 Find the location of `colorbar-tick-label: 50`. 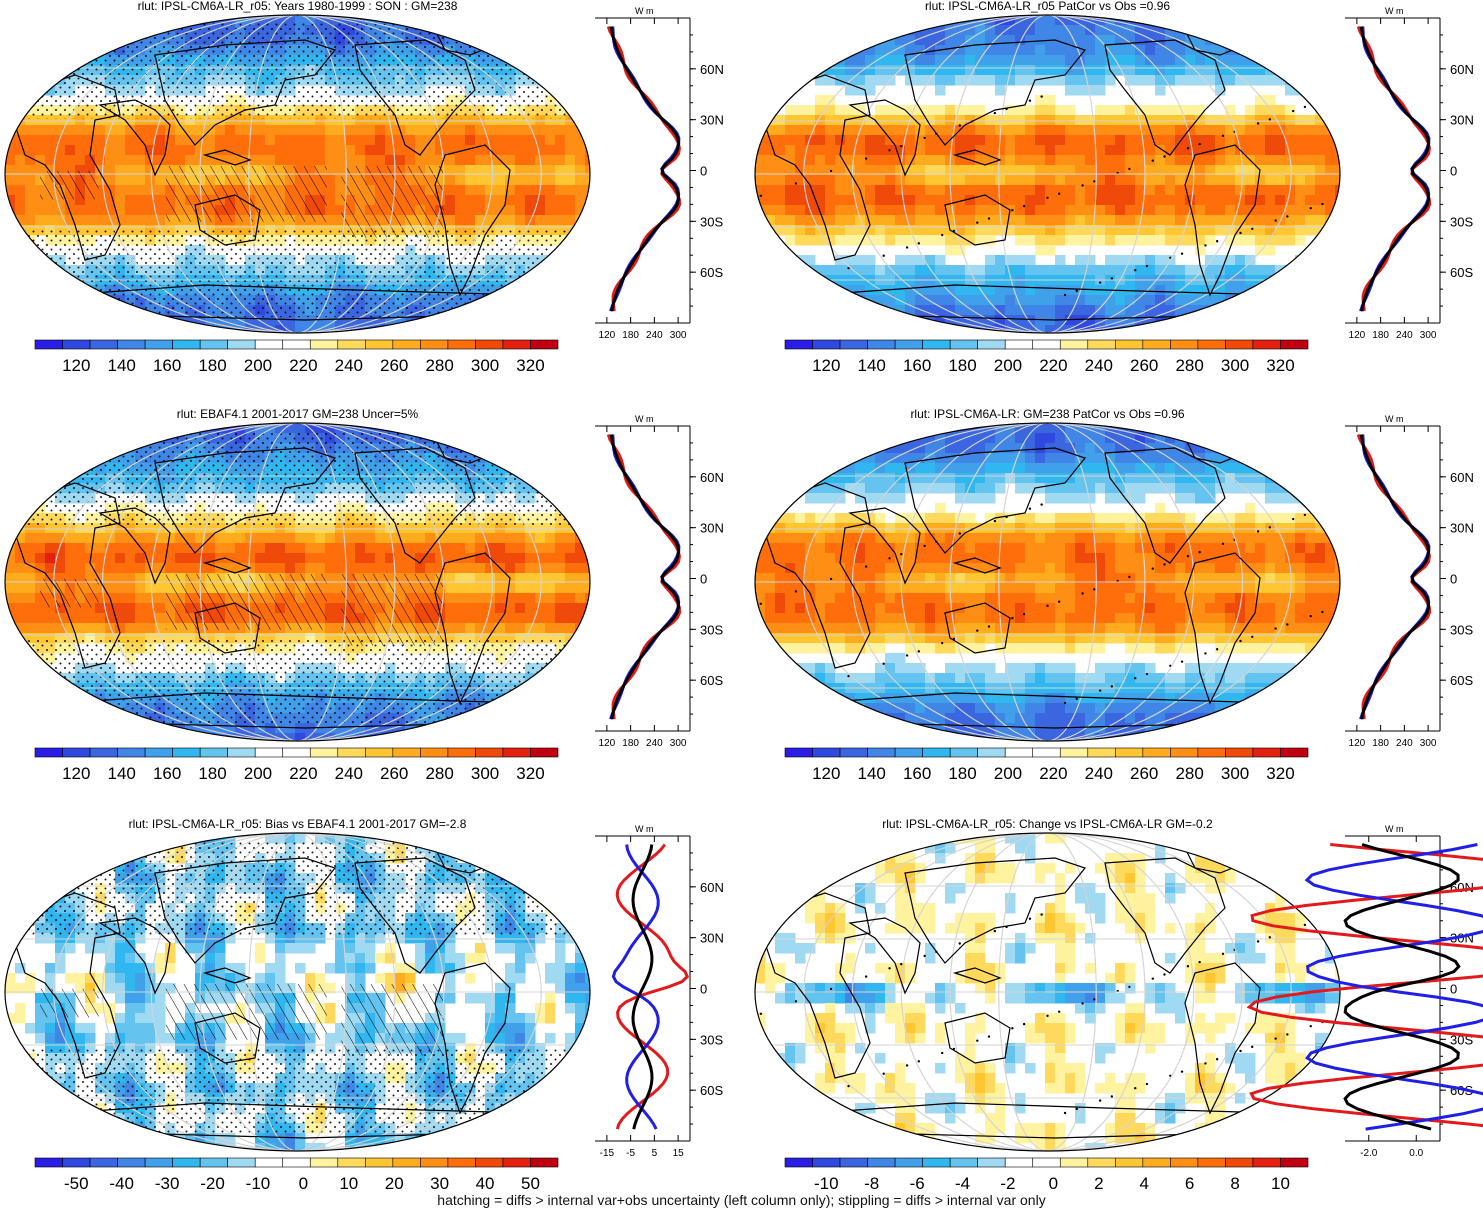

colorbar-tick-label: 50 is located at coordinates (530, 1182).